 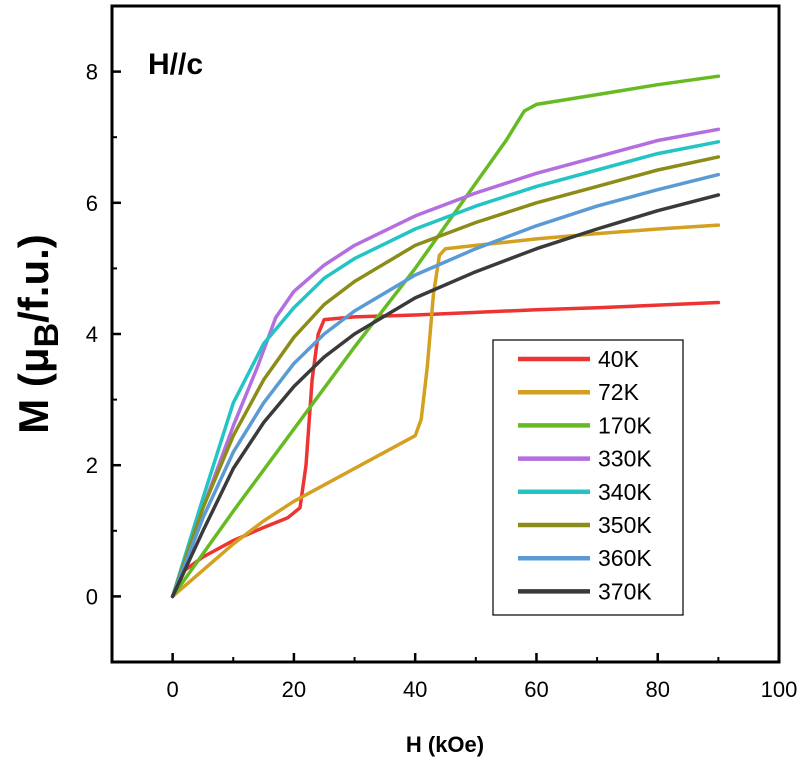 What do you see at coordinates (625, 558) in the screenshot?
I see `legend-label-360K: 360K` at bounding box center [625, 558].